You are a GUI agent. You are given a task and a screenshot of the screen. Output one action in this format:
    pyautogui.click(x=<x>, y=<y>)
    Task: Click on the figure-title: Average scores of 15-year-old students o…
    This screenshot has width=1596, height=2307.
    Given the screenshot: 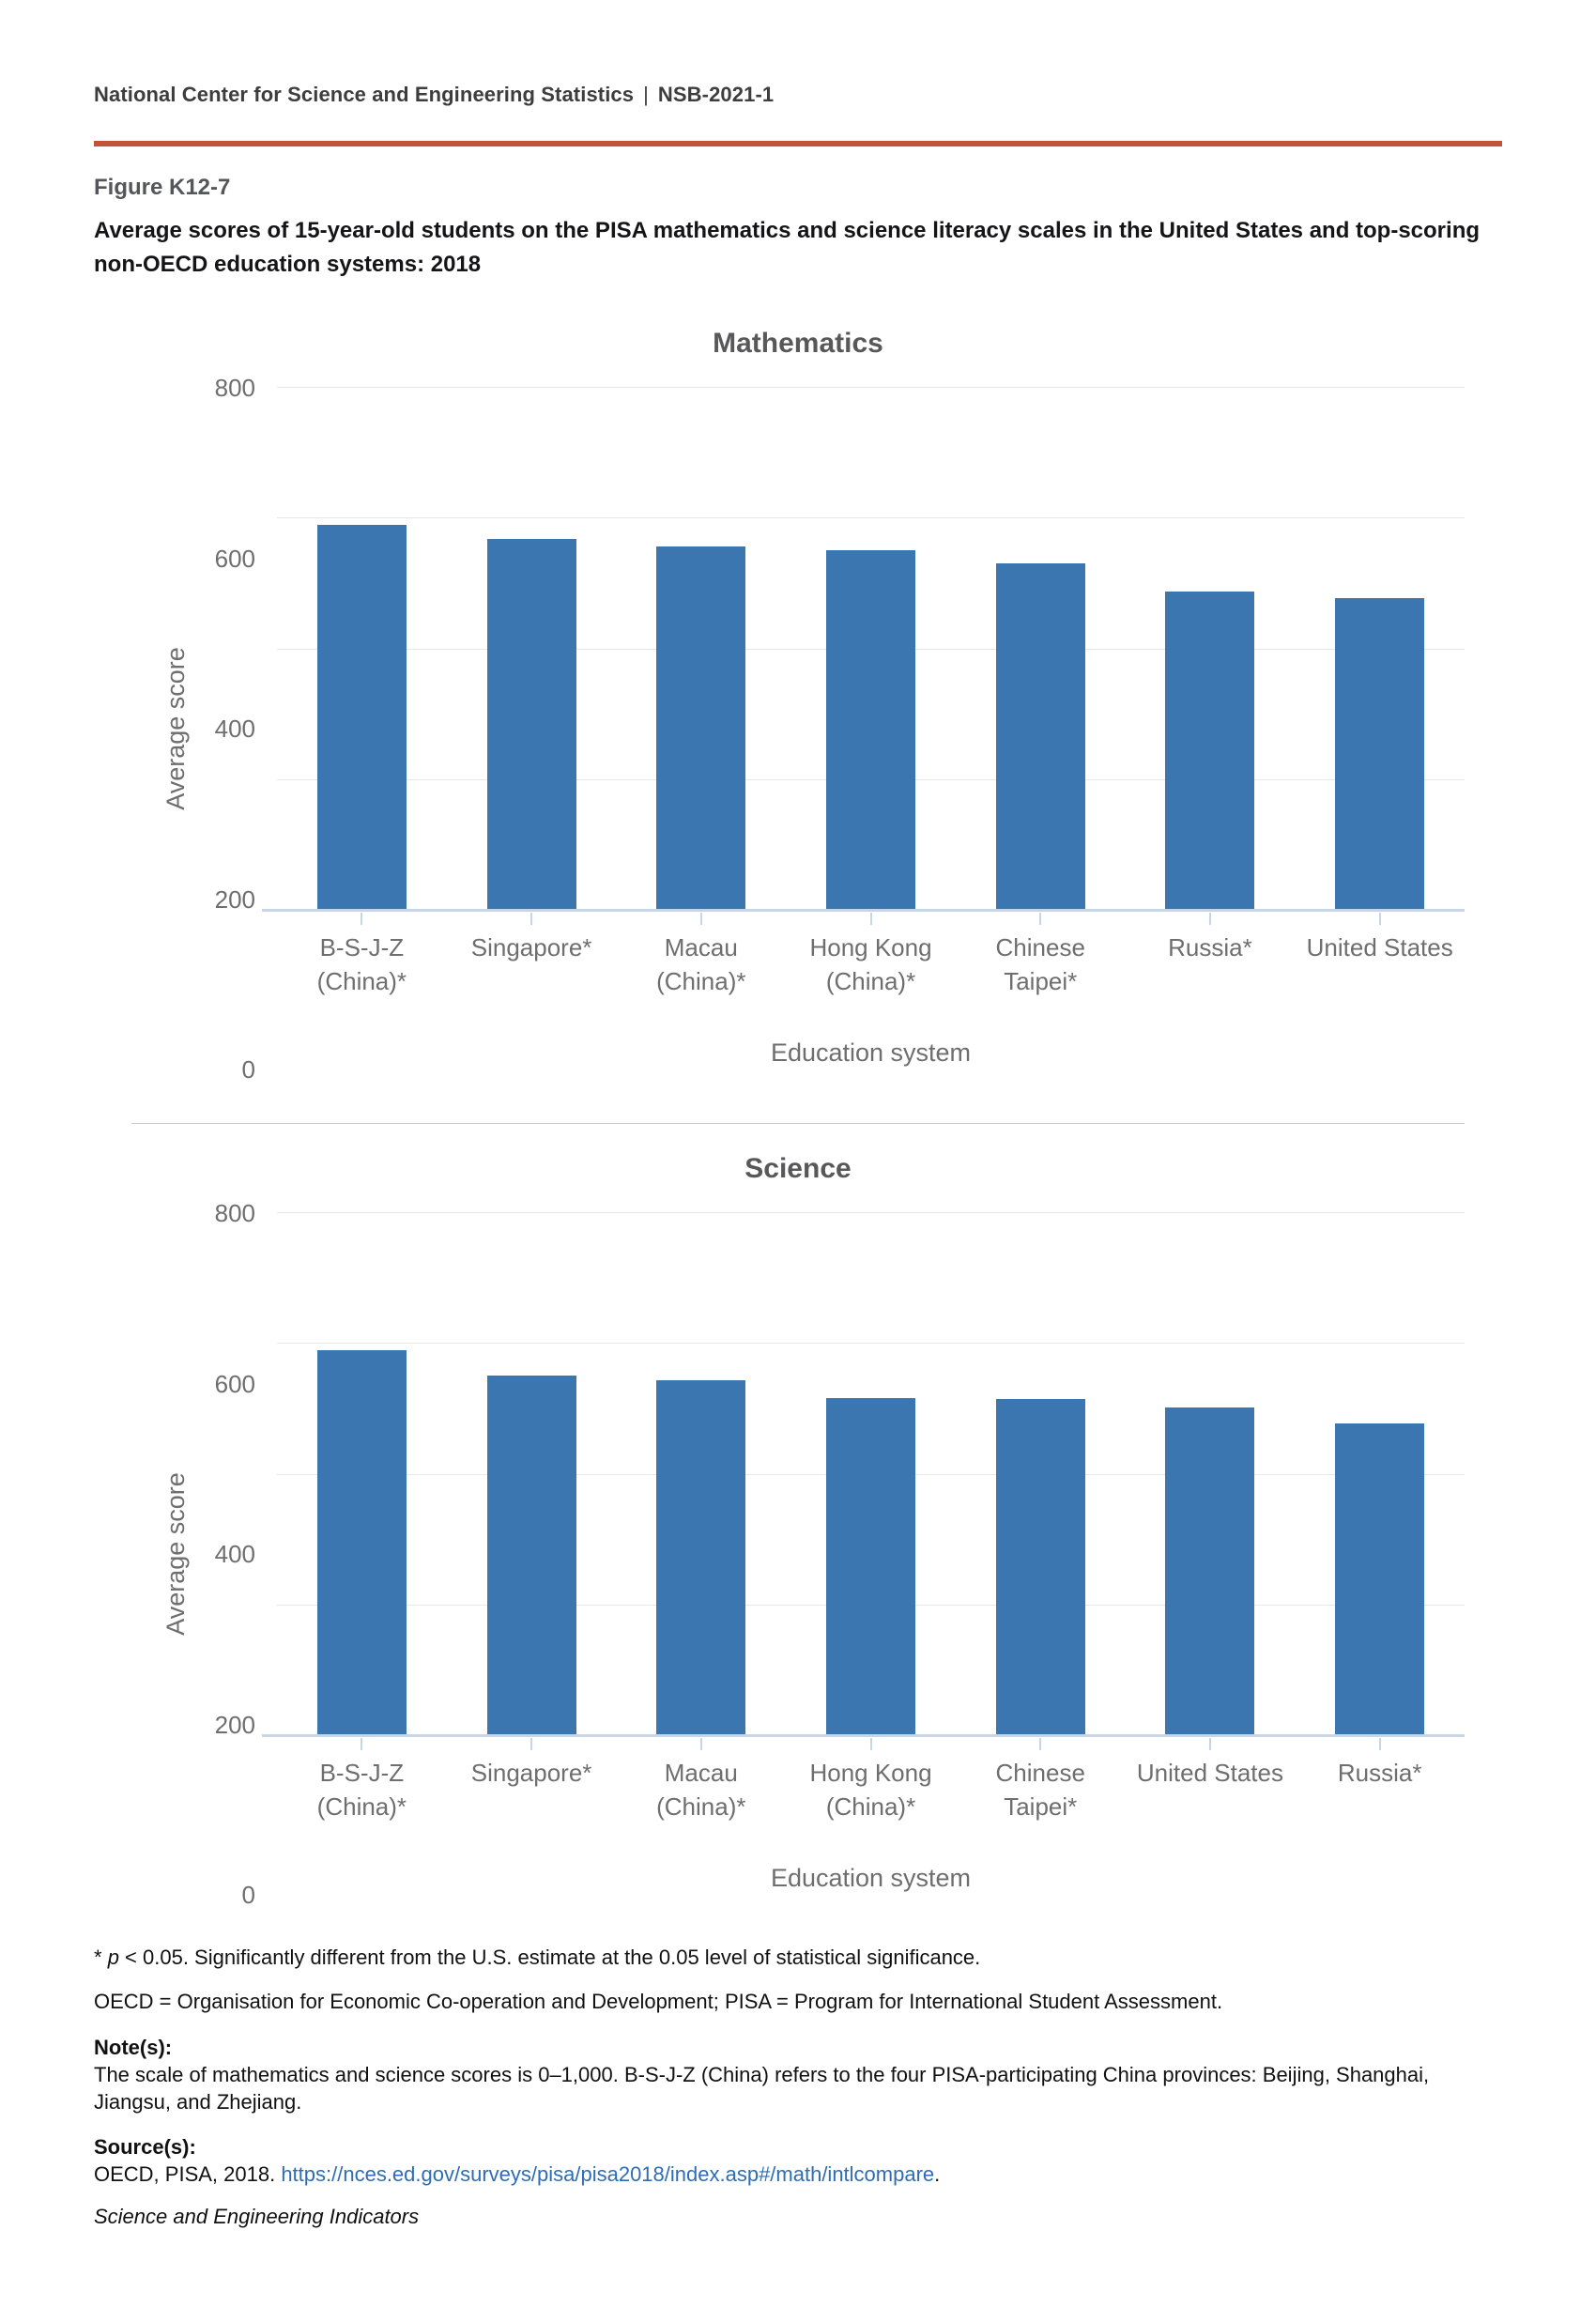 What is the action you would take?
    pyautogui.click(x=788, y=247)
    